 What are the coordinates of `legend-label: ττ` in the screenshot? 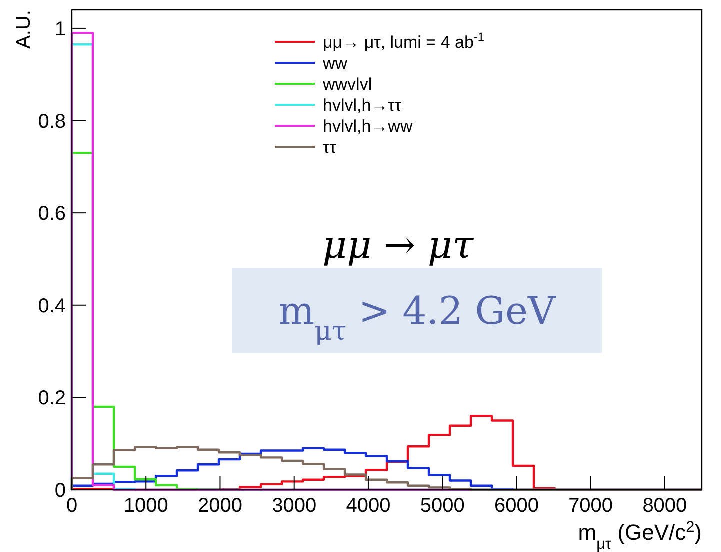 It's located at (330, 147).